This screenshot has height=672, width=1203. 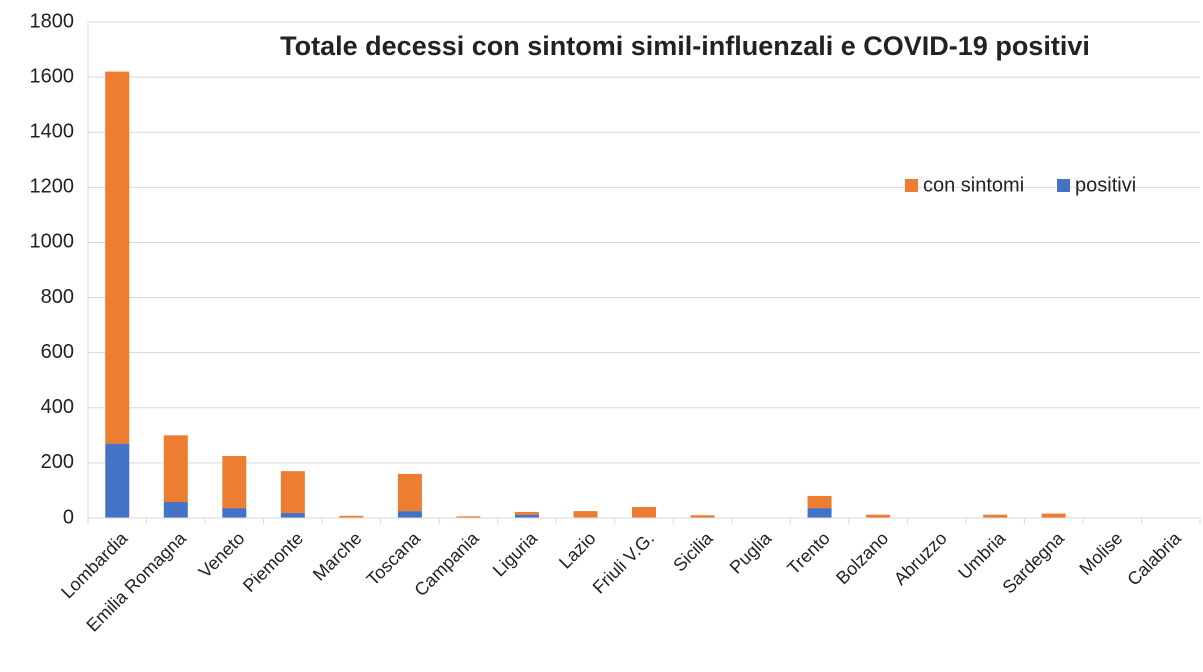 I want to click on x-tick-label: Veneto, so click(x=222, y=555).